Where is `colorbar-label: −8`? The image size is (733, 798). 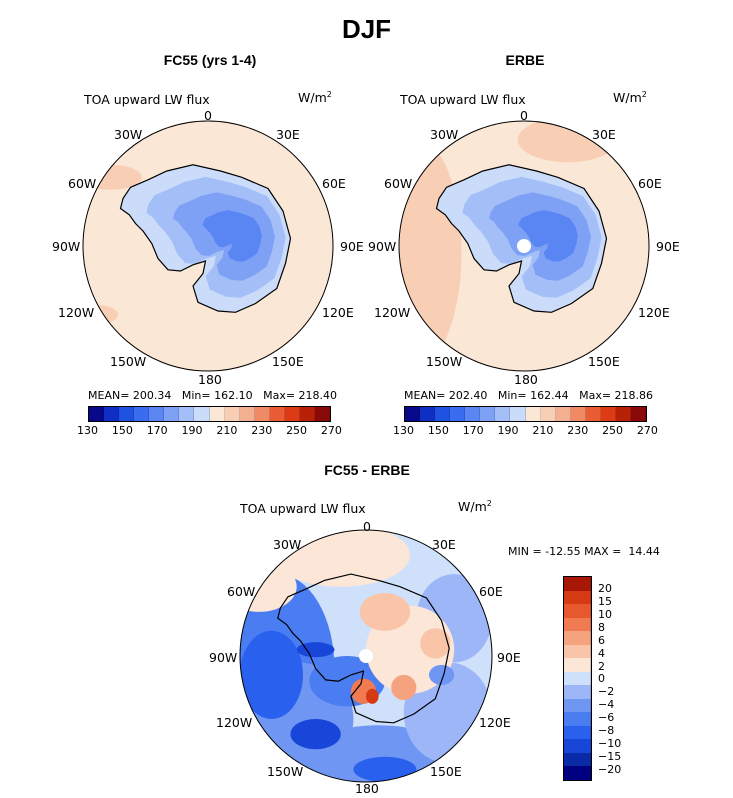 colorbar-label: −8 is located at coordinates (606, 731).